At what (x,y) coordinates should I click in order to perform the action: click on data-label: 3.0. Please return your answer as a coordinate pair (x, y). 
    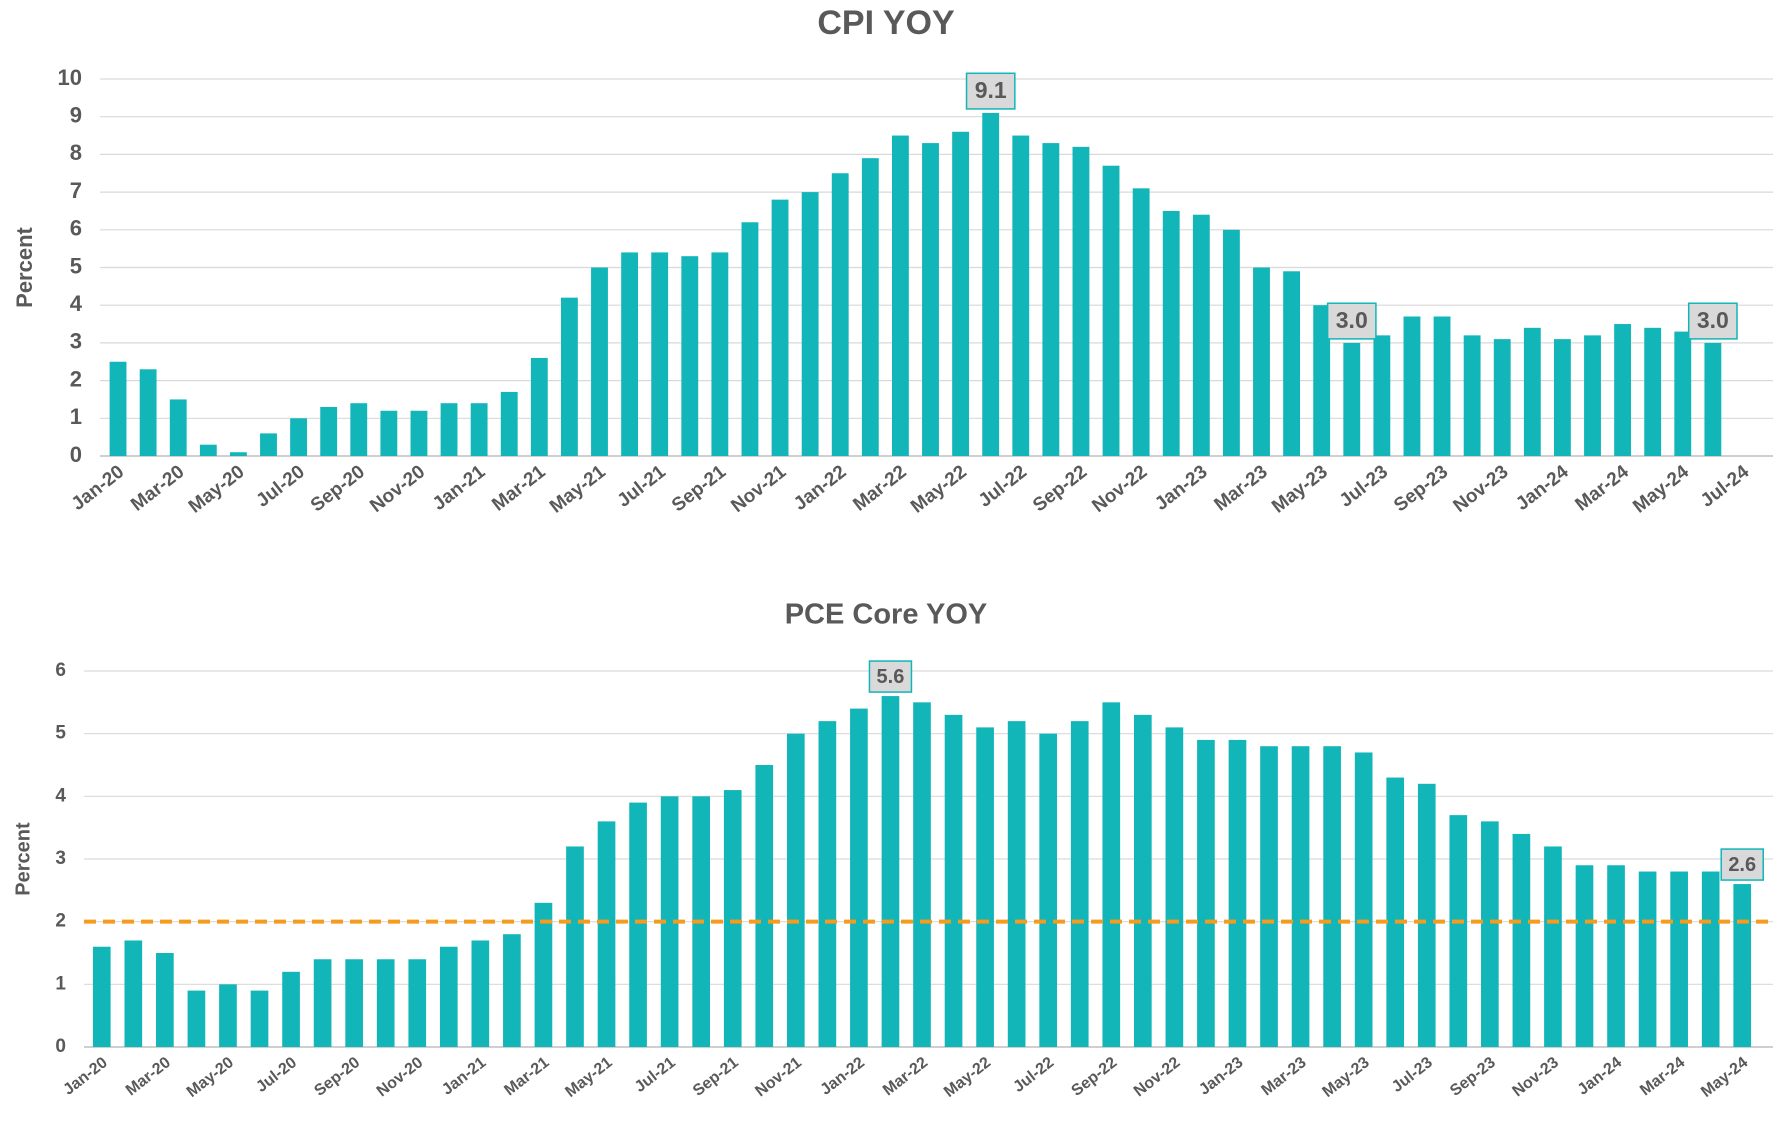
    Looking at the image, I should click on (1352, 320).